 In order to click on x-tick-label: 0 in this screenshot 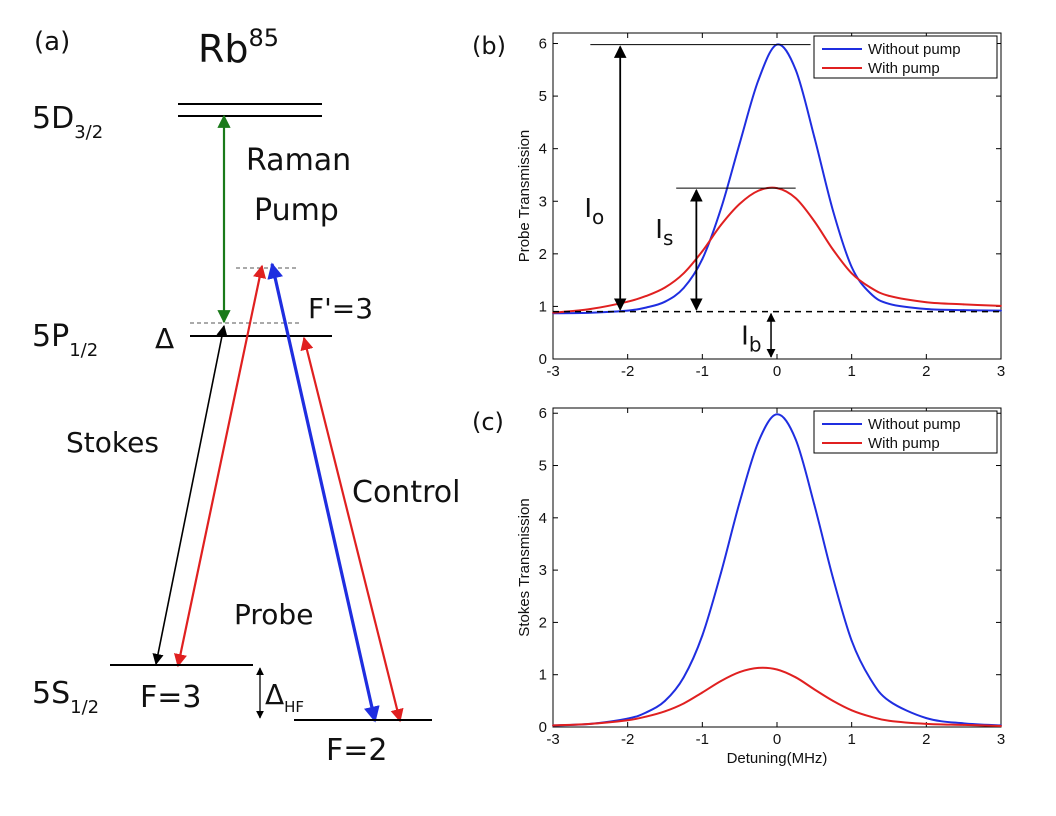, I will do `click(777, 739)`.